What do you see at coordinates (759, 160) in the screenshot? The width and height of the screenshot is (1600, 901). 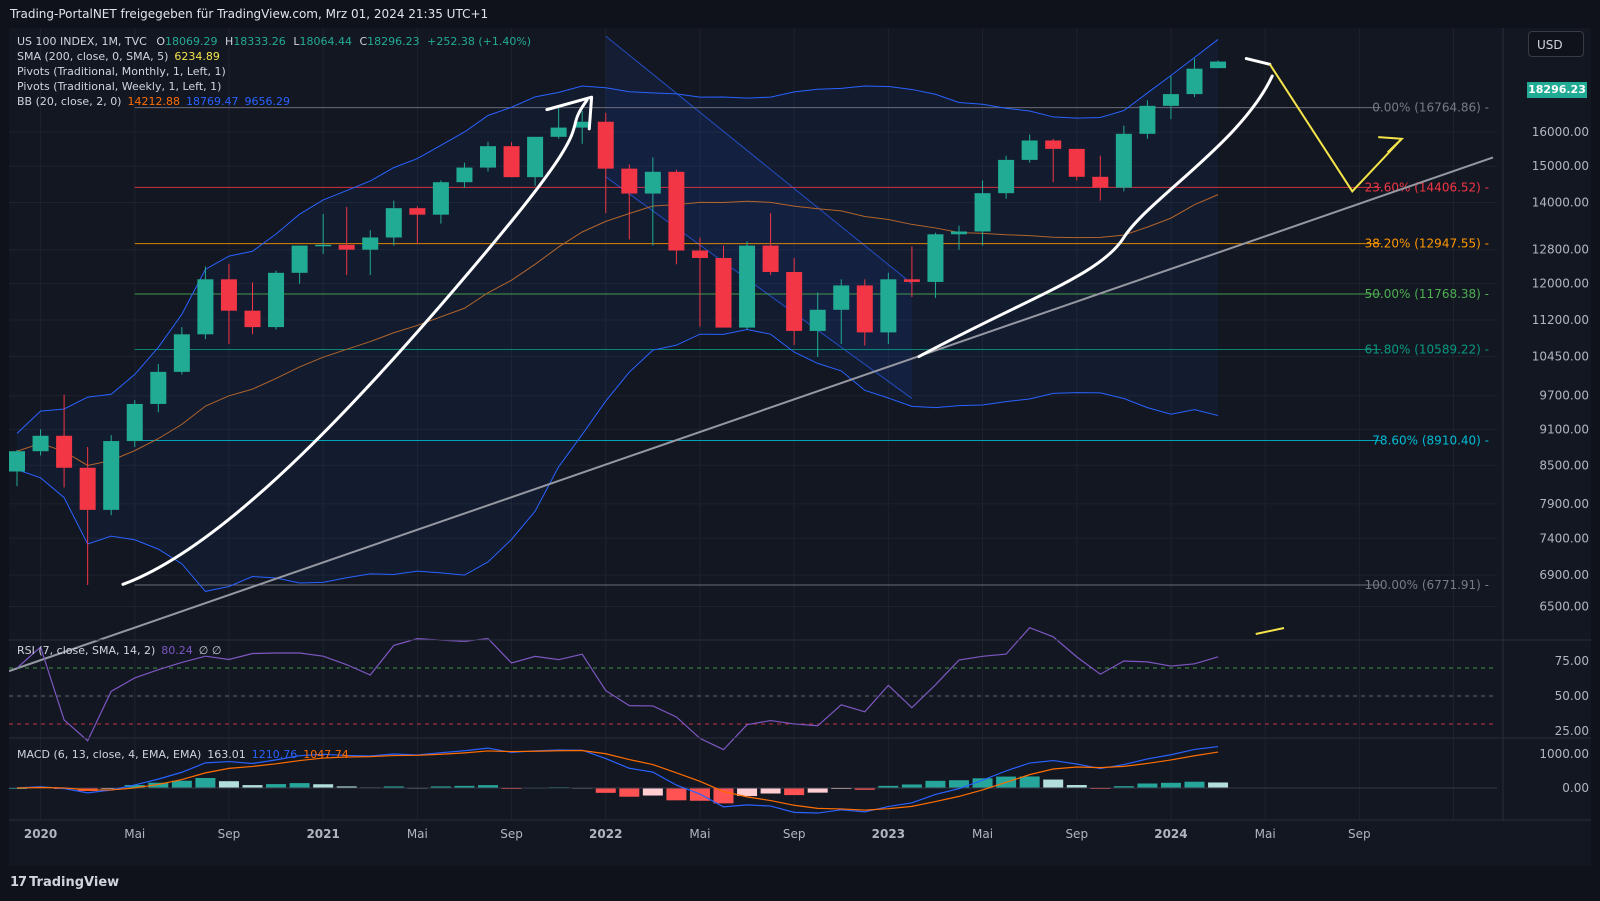 I see `channel-upper-line` at bounding box center [759, 160].